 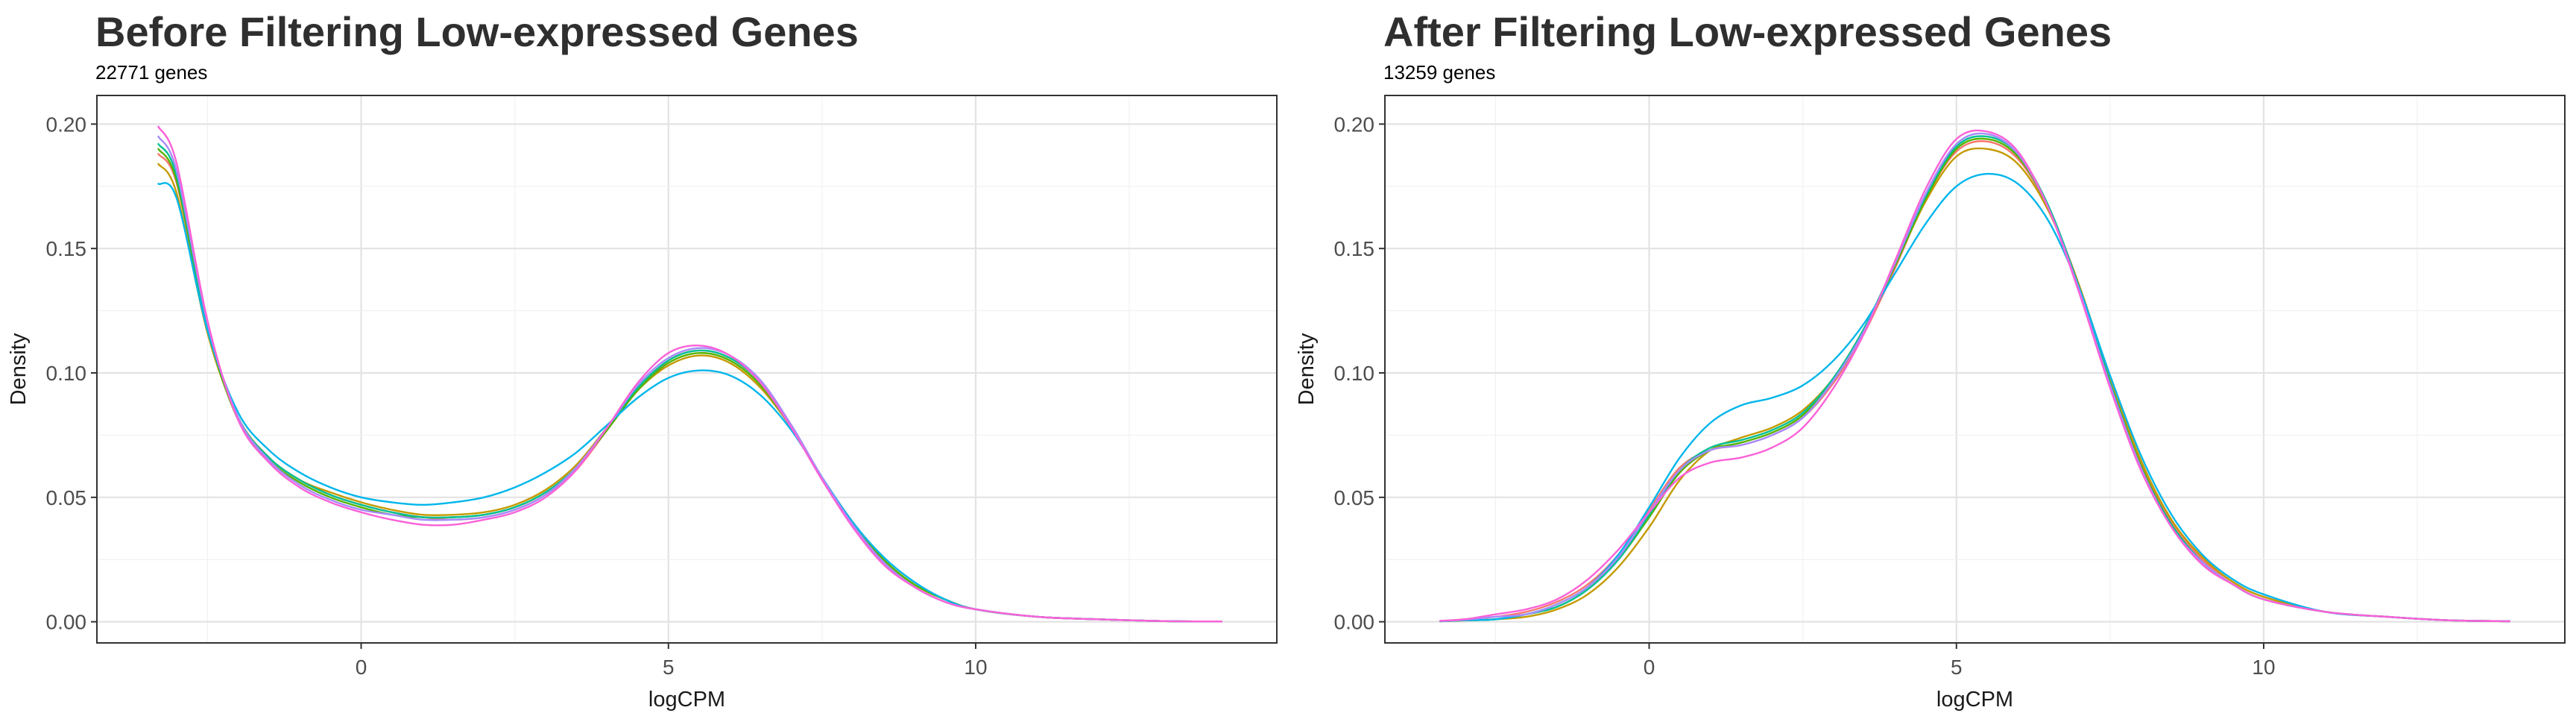 I want to click on chart-subtitle: 22771 genes, so click(x=152, y=72).